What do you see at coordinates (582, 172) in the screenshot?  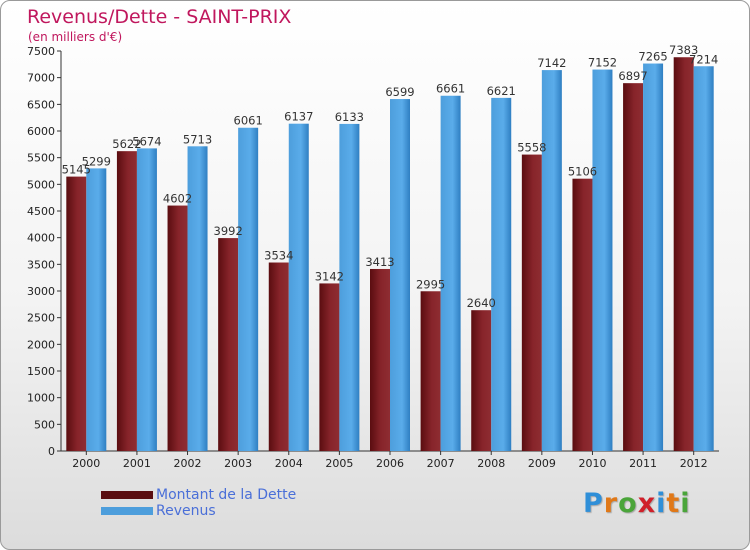 I see `data-label-dette-2010: 5106` at bounding box center [582, 172].